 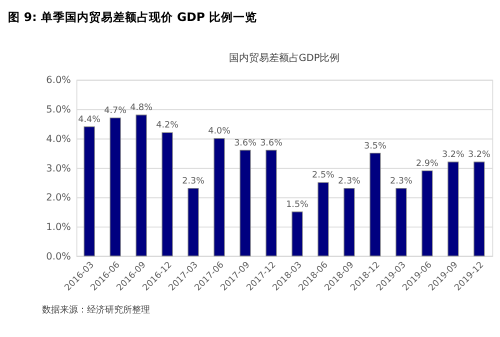 What do you see at coordinates (58, 198) in the screenshot?
I see `y-tick-label: 2.0%` at bounding box center [58, 198].